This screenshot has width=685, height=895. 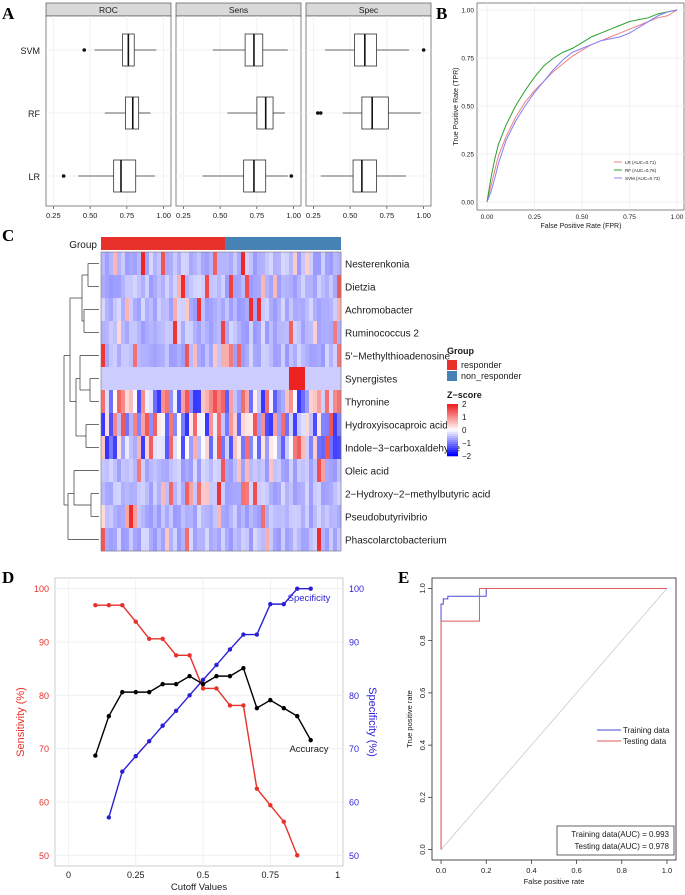 What do you see at coordinates (622, 846) in the screenshot?
I see `auc-testing: Testing data(AUC) = 0.978` at bounding box center [622, 846].